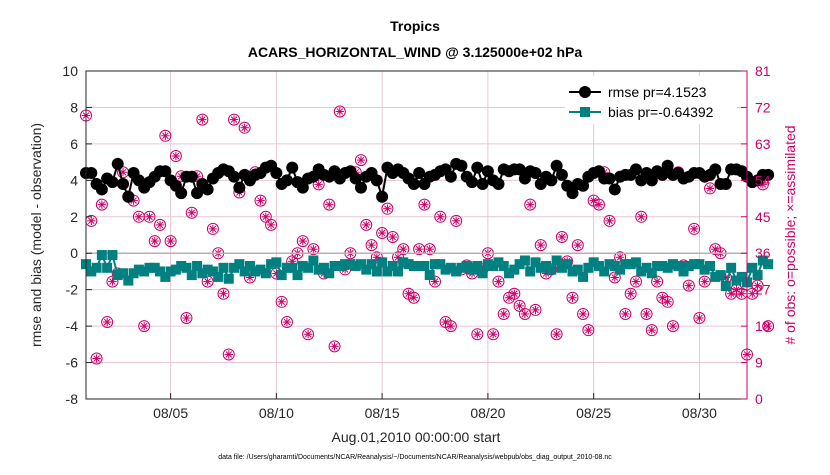  Describe the element at coordinates (72, 290) in the screenshot. I see `y-tick-label: -2` at that location.